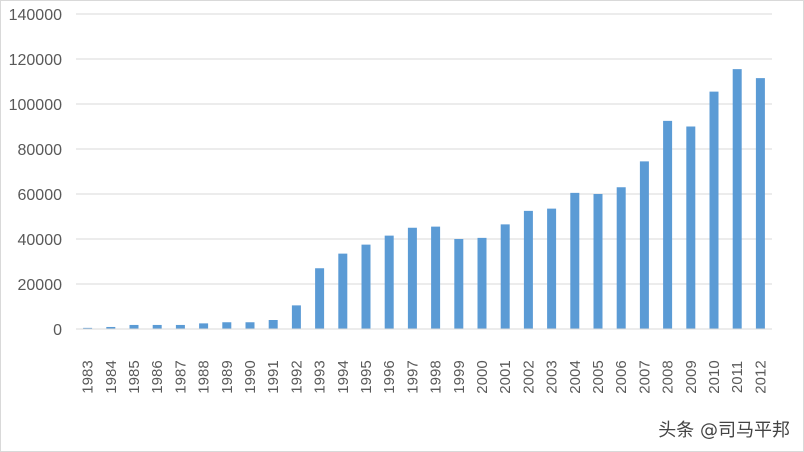 This screenshot has height=452, width=804. I want to click on x-tick-label: 1989, so click(227, 376).